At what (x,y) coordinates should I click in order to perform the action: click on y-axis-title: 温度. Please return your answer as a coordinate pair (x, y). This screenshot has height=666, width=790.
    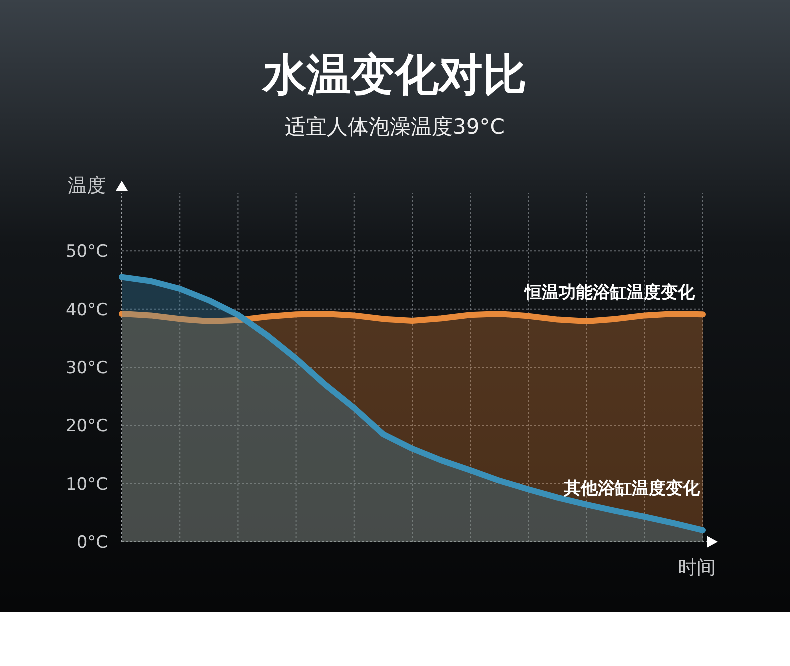
    Looking at the image, I should click on (87, 186).